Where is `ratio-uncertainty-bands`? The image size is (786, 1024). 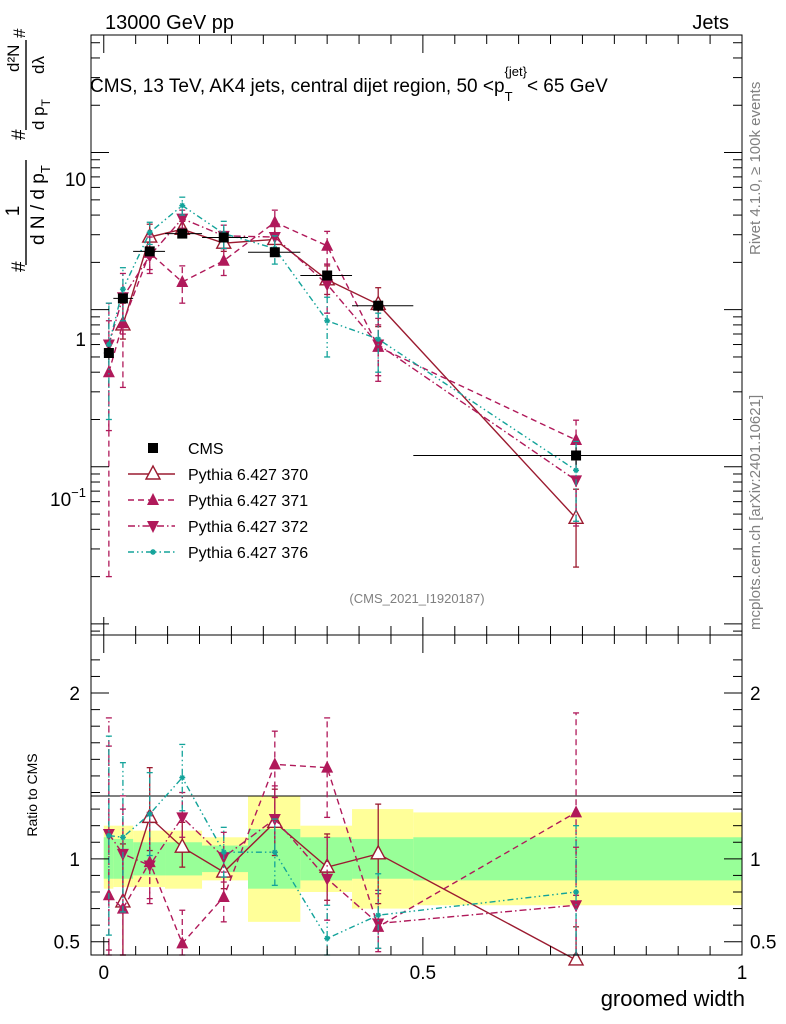
ratio-uncertainty-bands is located at coordinates (422, 858).